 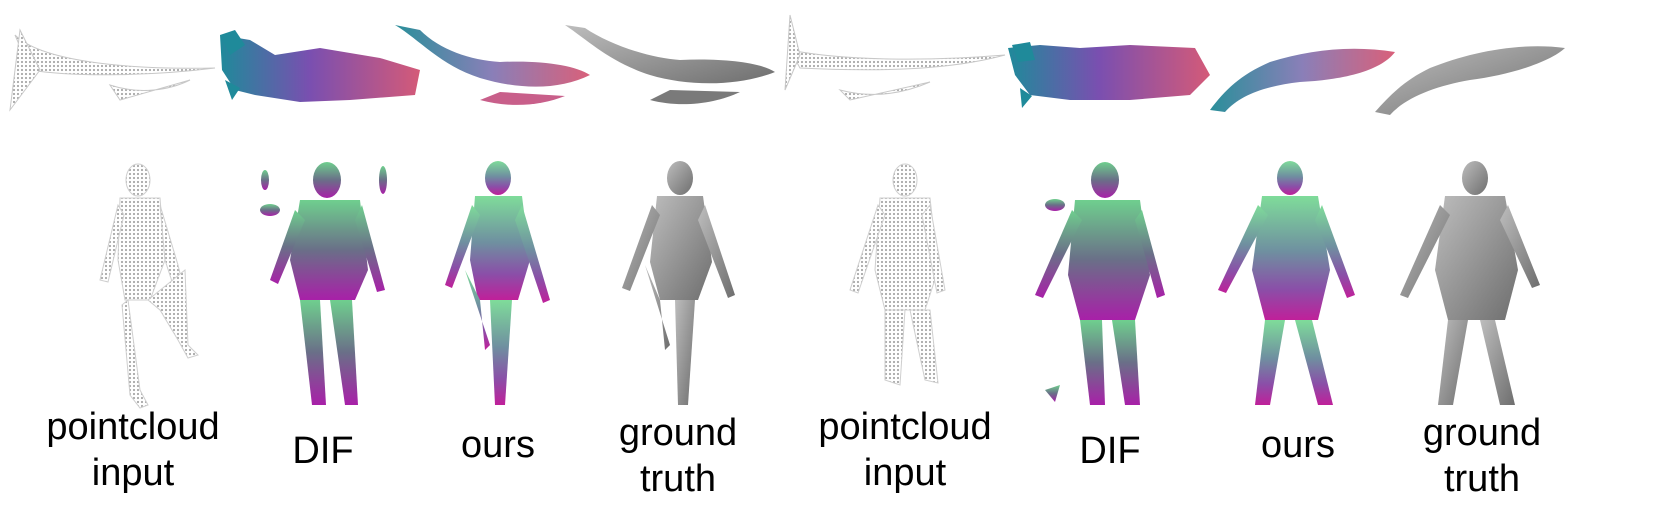 What do you see at coordinates (1286, 283) in the screenshot?
I see `human-ours-right` at bounding box center [1286, 283].